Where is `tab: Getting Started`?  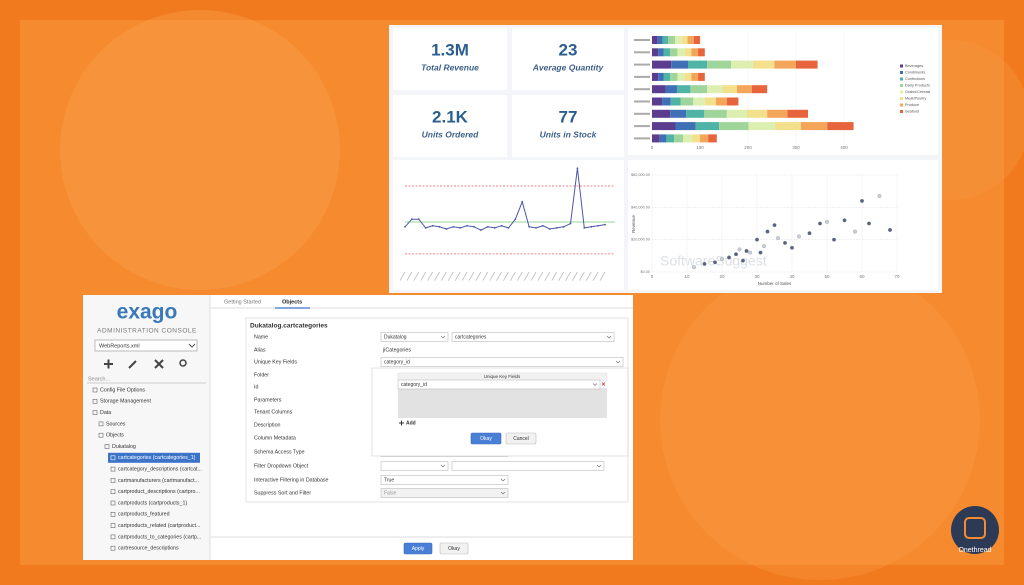
tab: Getting Started is located at coordinates (242, 302).